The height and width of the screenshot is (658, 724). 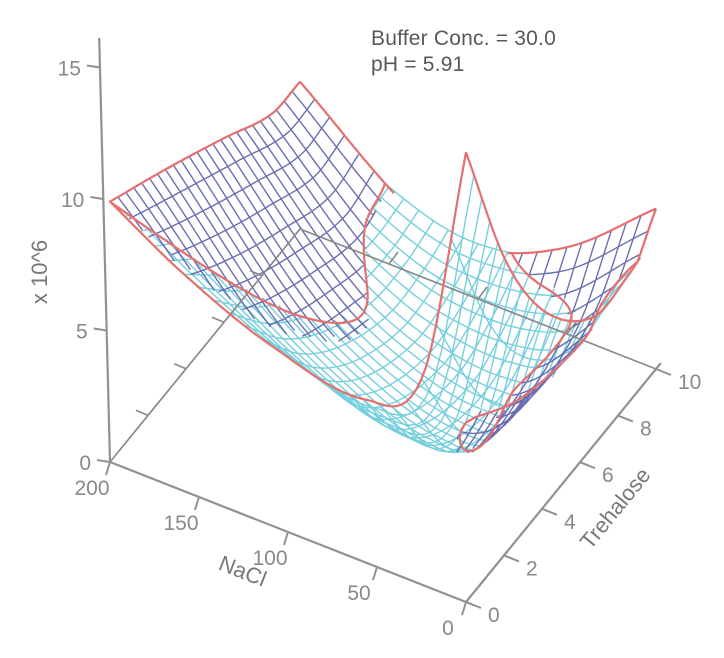 What do you see at coordinates (511, 558) in the screenshot?
I see `trehalose-2-tick` at bounding box center [511, 558].